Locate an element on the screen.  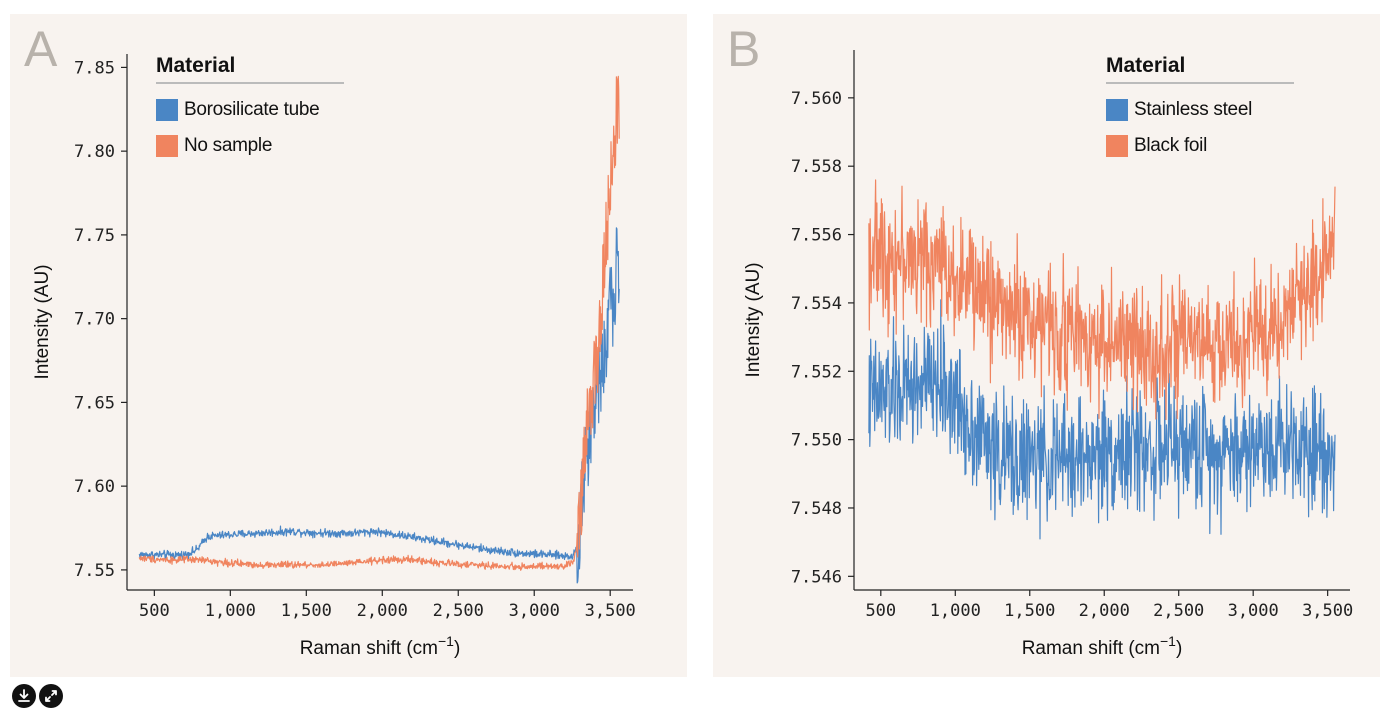
legend-label: Borosilicate tube is located at coordinates (252, 109).